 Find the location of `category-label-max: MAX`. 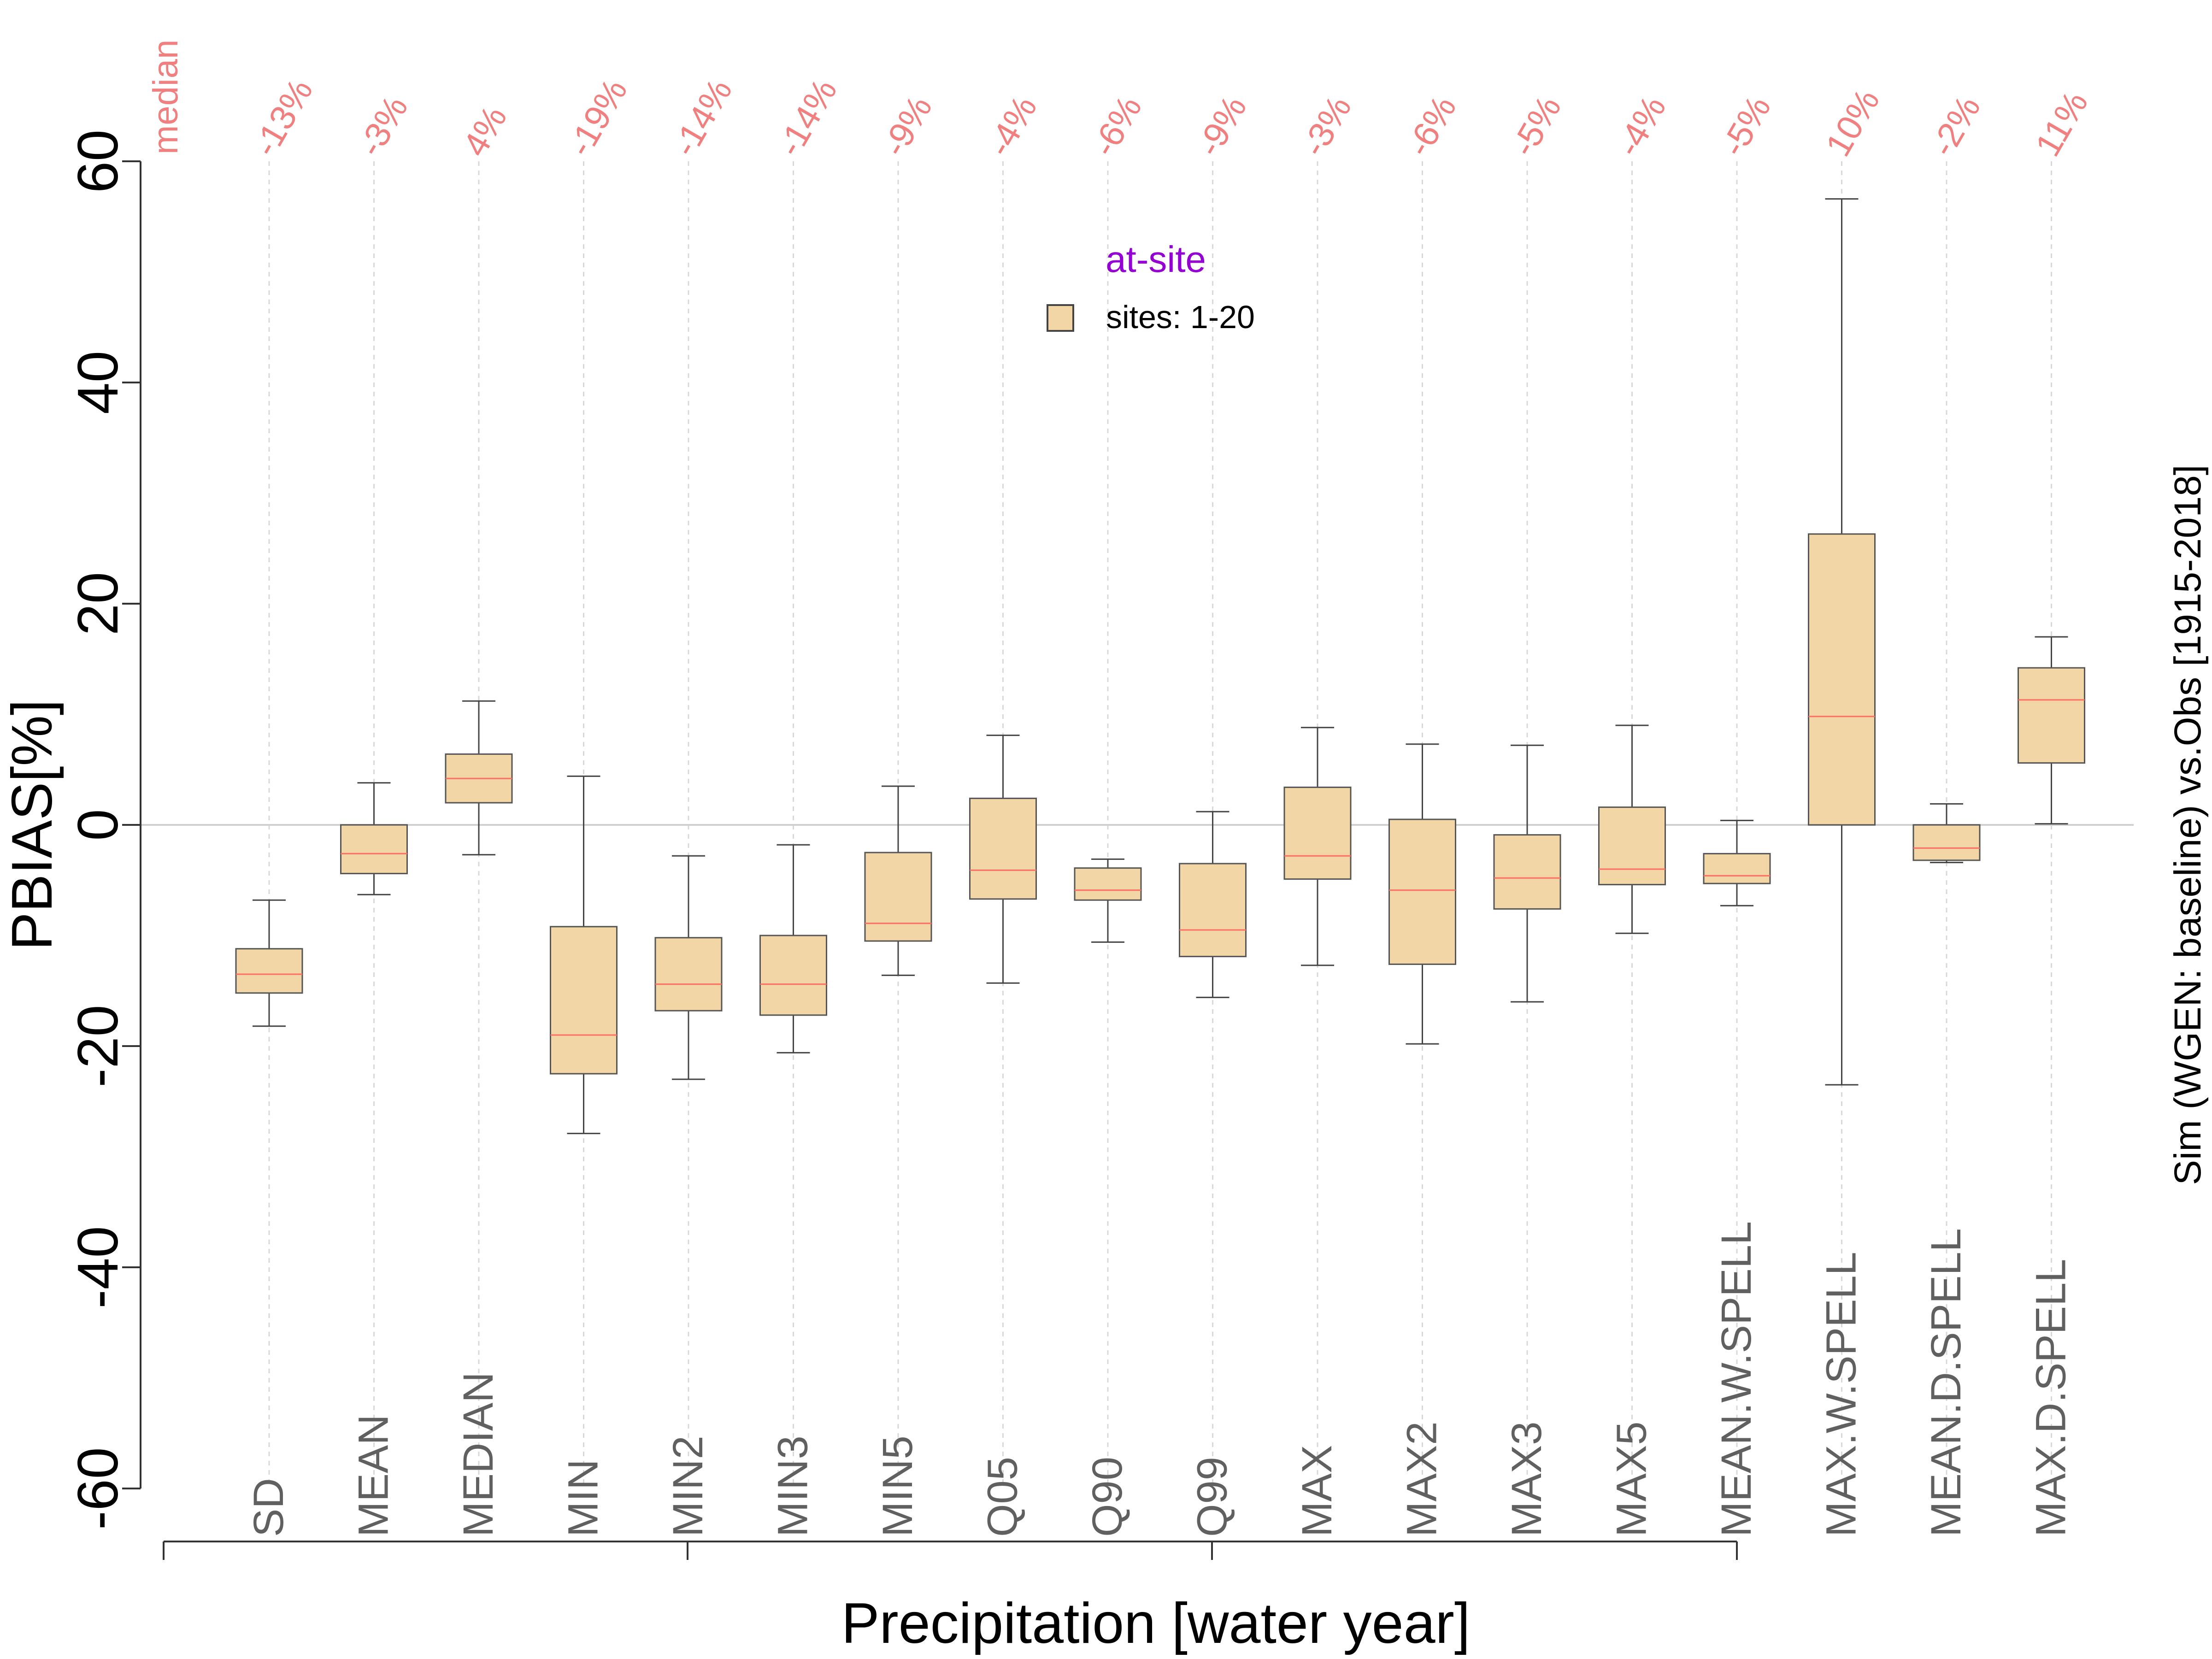

category-label-max: MAX is located at coordinates (1317, 1491).